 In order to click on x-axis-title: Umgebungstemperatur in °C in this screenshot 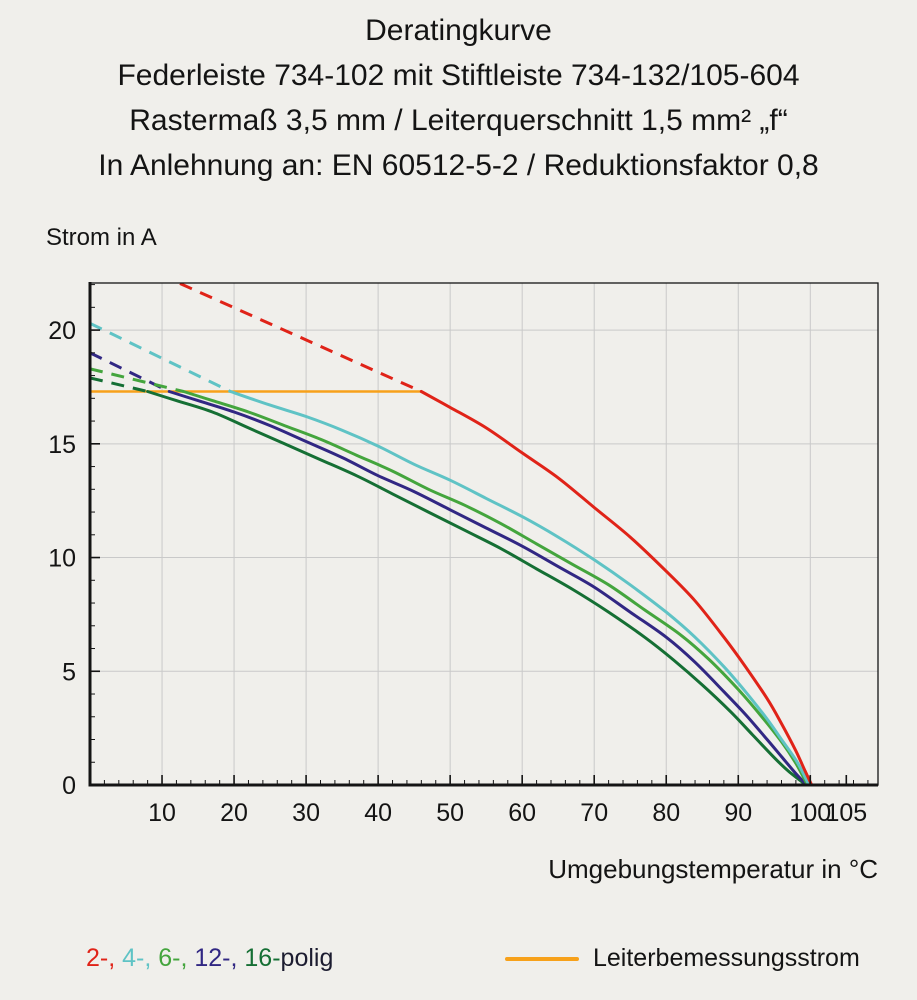, I will do `click(713, 869)`.